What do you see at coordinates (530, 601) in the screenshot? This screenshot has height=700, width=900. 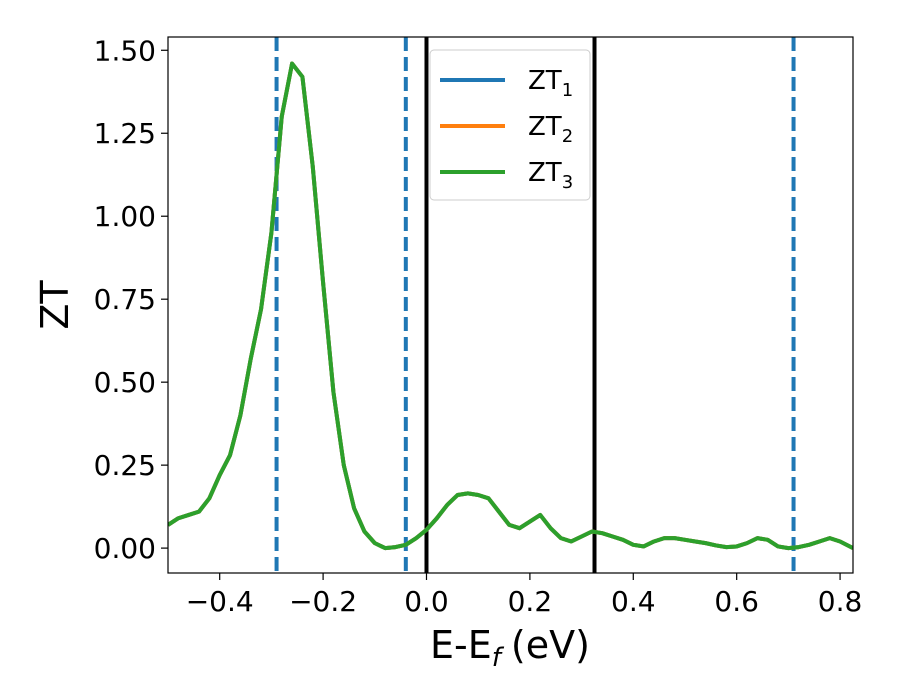 I see `x-tick-label-3: 0.2` at bounding box center [530, 601].